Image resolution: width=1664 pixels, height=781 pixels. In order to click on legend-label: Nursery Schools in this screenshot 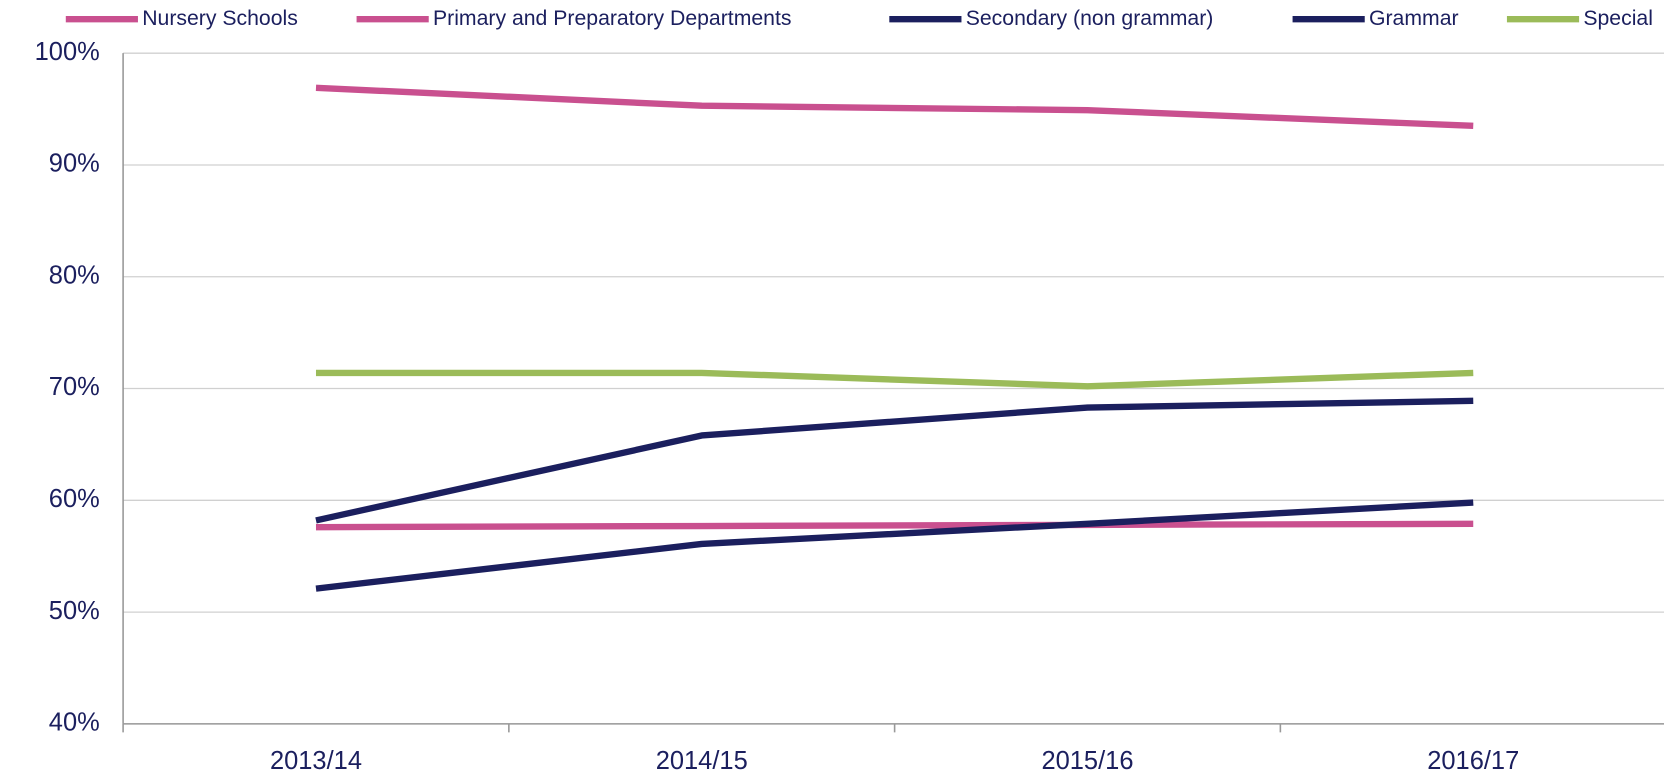, I will do `click(220, 18)`.